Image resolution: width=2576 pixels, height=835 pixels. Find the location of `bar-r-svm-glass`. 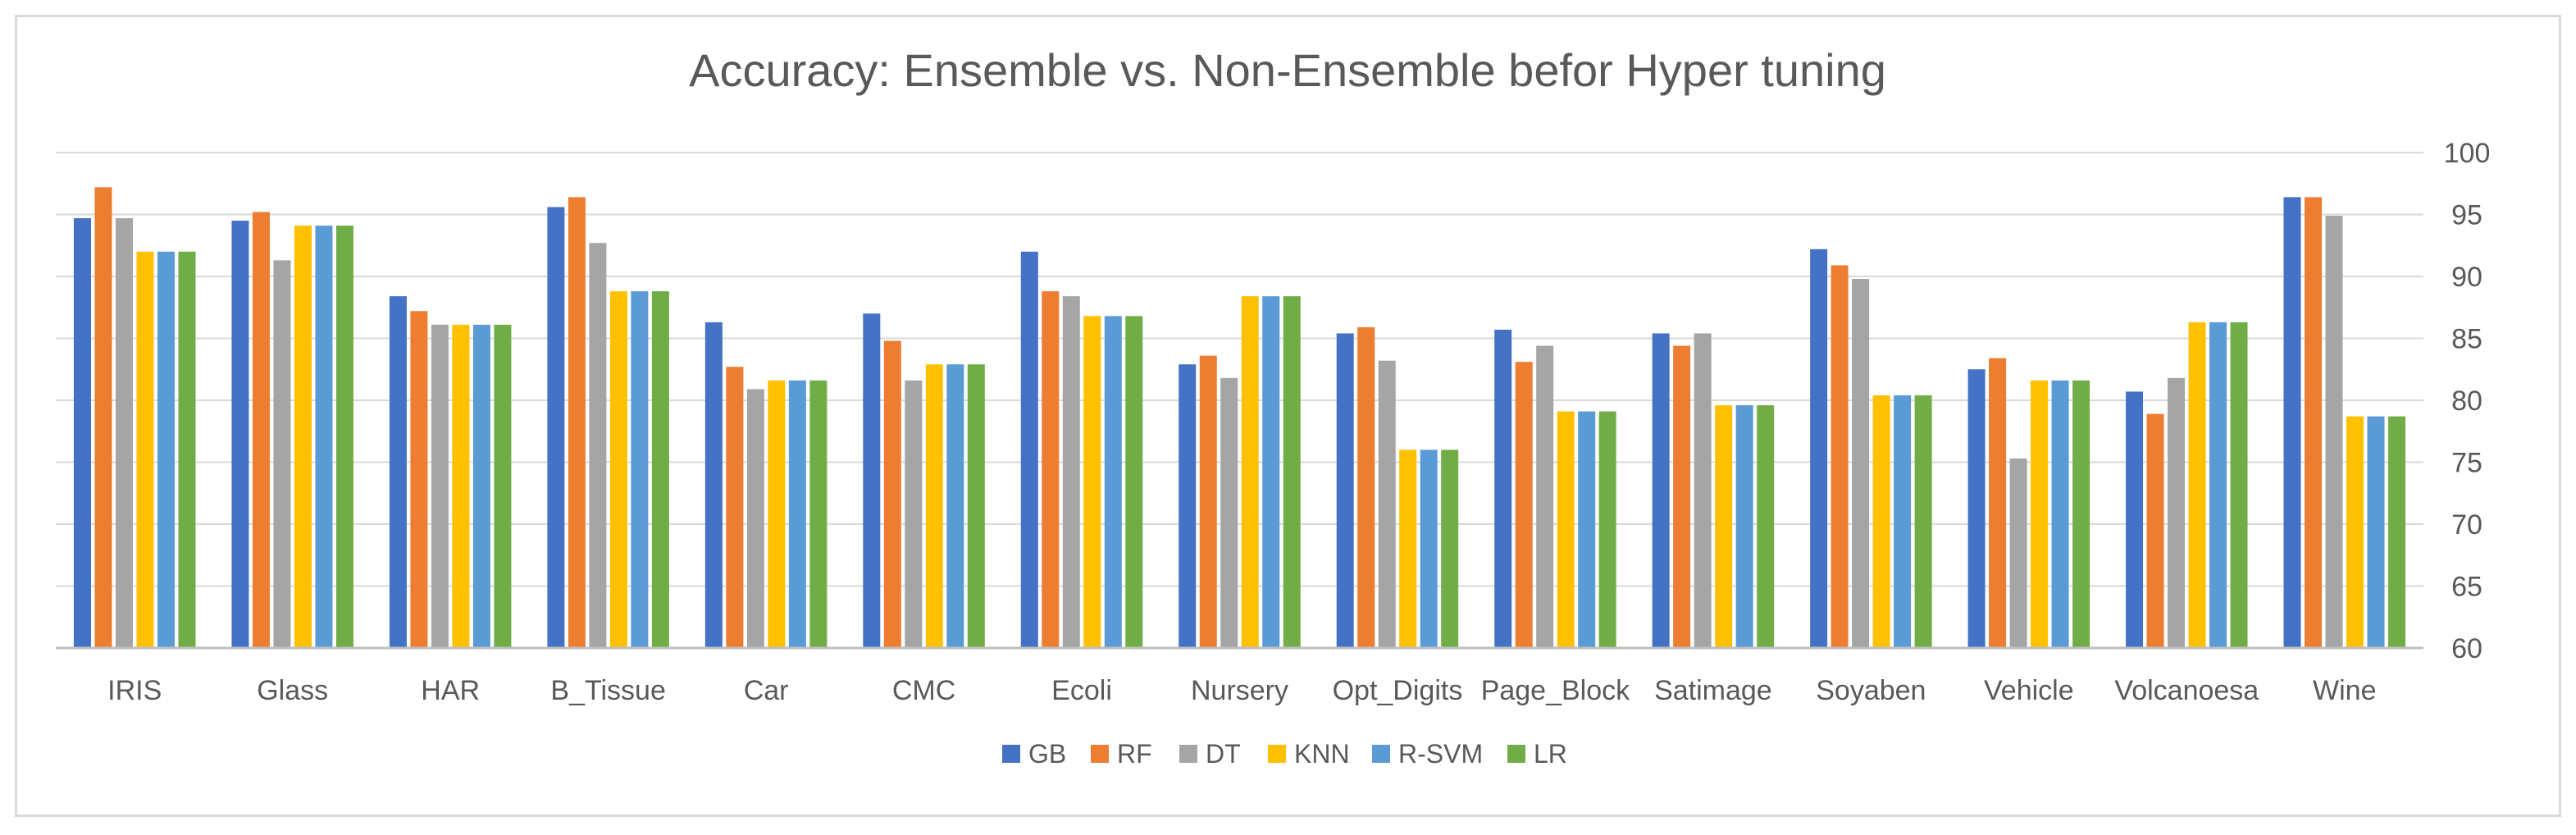

bar-r-svm-glass is located at coordinates (324, 437).